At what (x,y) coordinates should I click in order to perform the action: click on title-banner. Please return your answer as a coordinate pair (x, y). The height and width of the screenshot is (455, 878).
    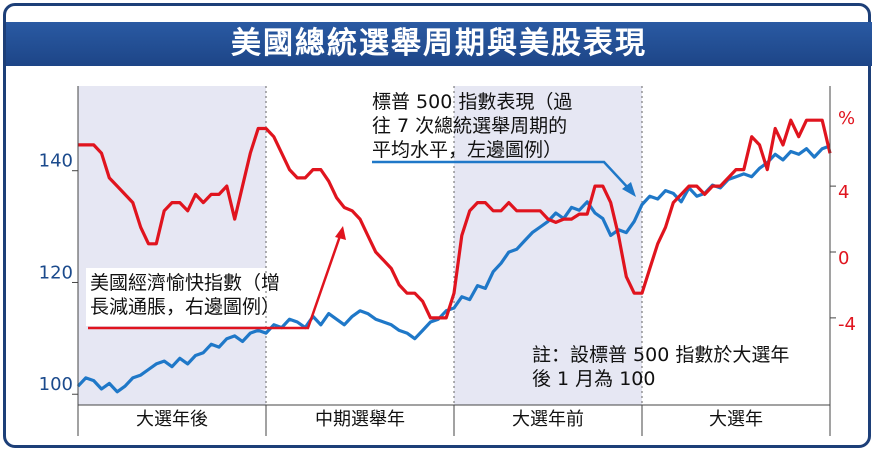
    Looking at the image, I should click on (439, 44).